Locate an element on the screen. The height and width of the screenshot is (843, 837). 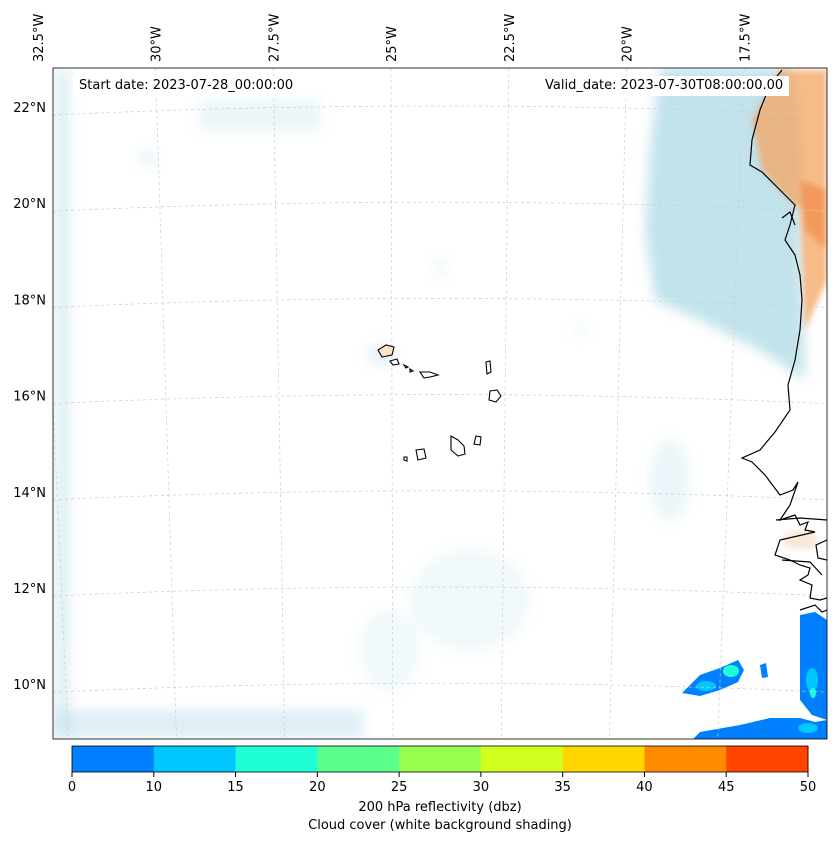
coastlines is located at coordinates (783, 341).